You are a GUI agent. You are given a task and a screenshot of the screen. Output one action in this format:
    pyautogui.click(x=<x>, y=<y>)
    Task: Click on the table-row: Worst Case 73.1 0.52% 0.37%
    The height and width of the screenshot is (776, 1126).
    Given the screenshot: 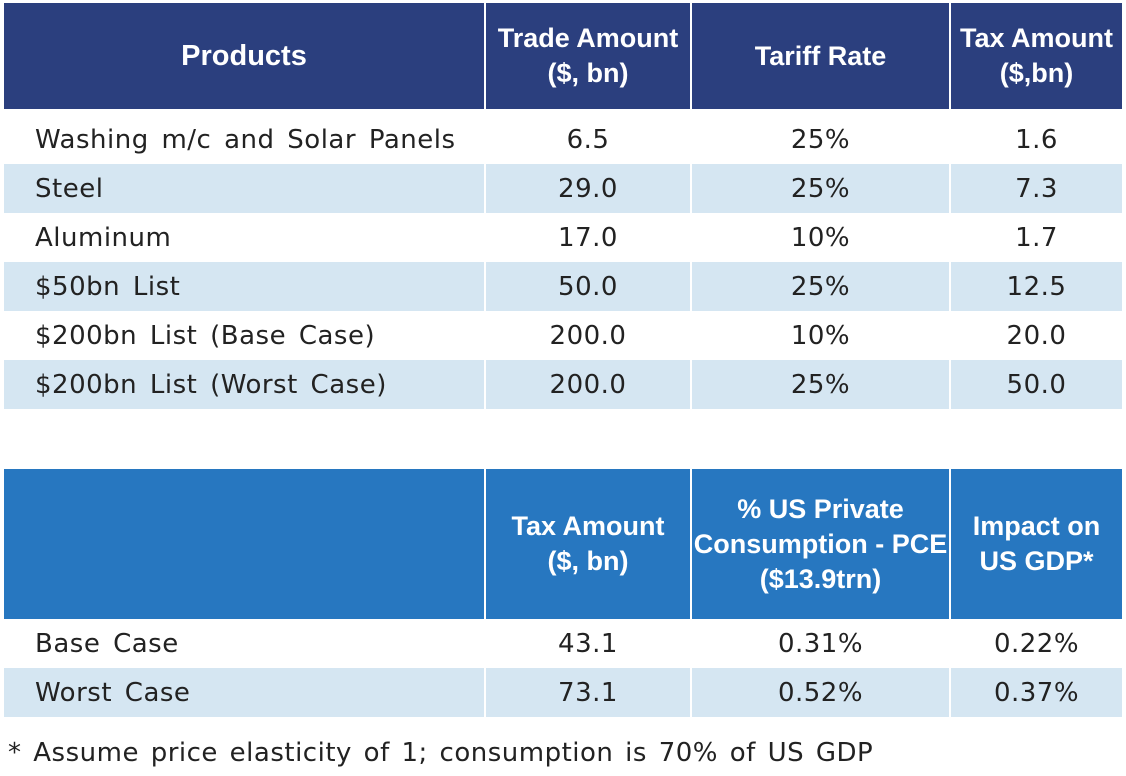 What is the action you would take?
    pyautogui.click(x=563, y=692)
    